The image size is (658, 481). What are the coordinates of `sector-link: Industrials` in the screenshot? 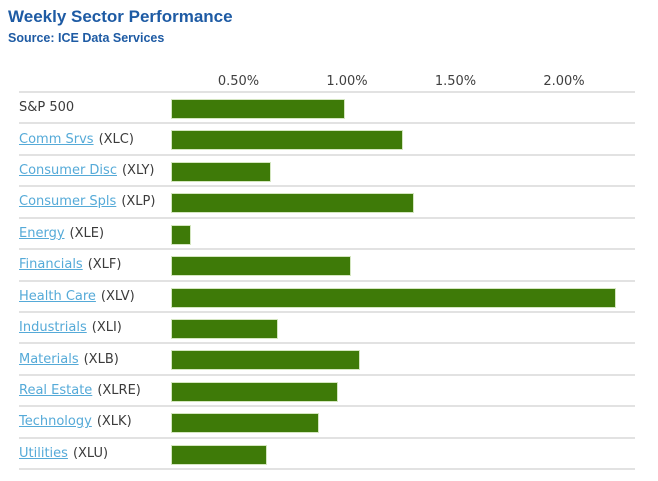 It's located at (53, 328).